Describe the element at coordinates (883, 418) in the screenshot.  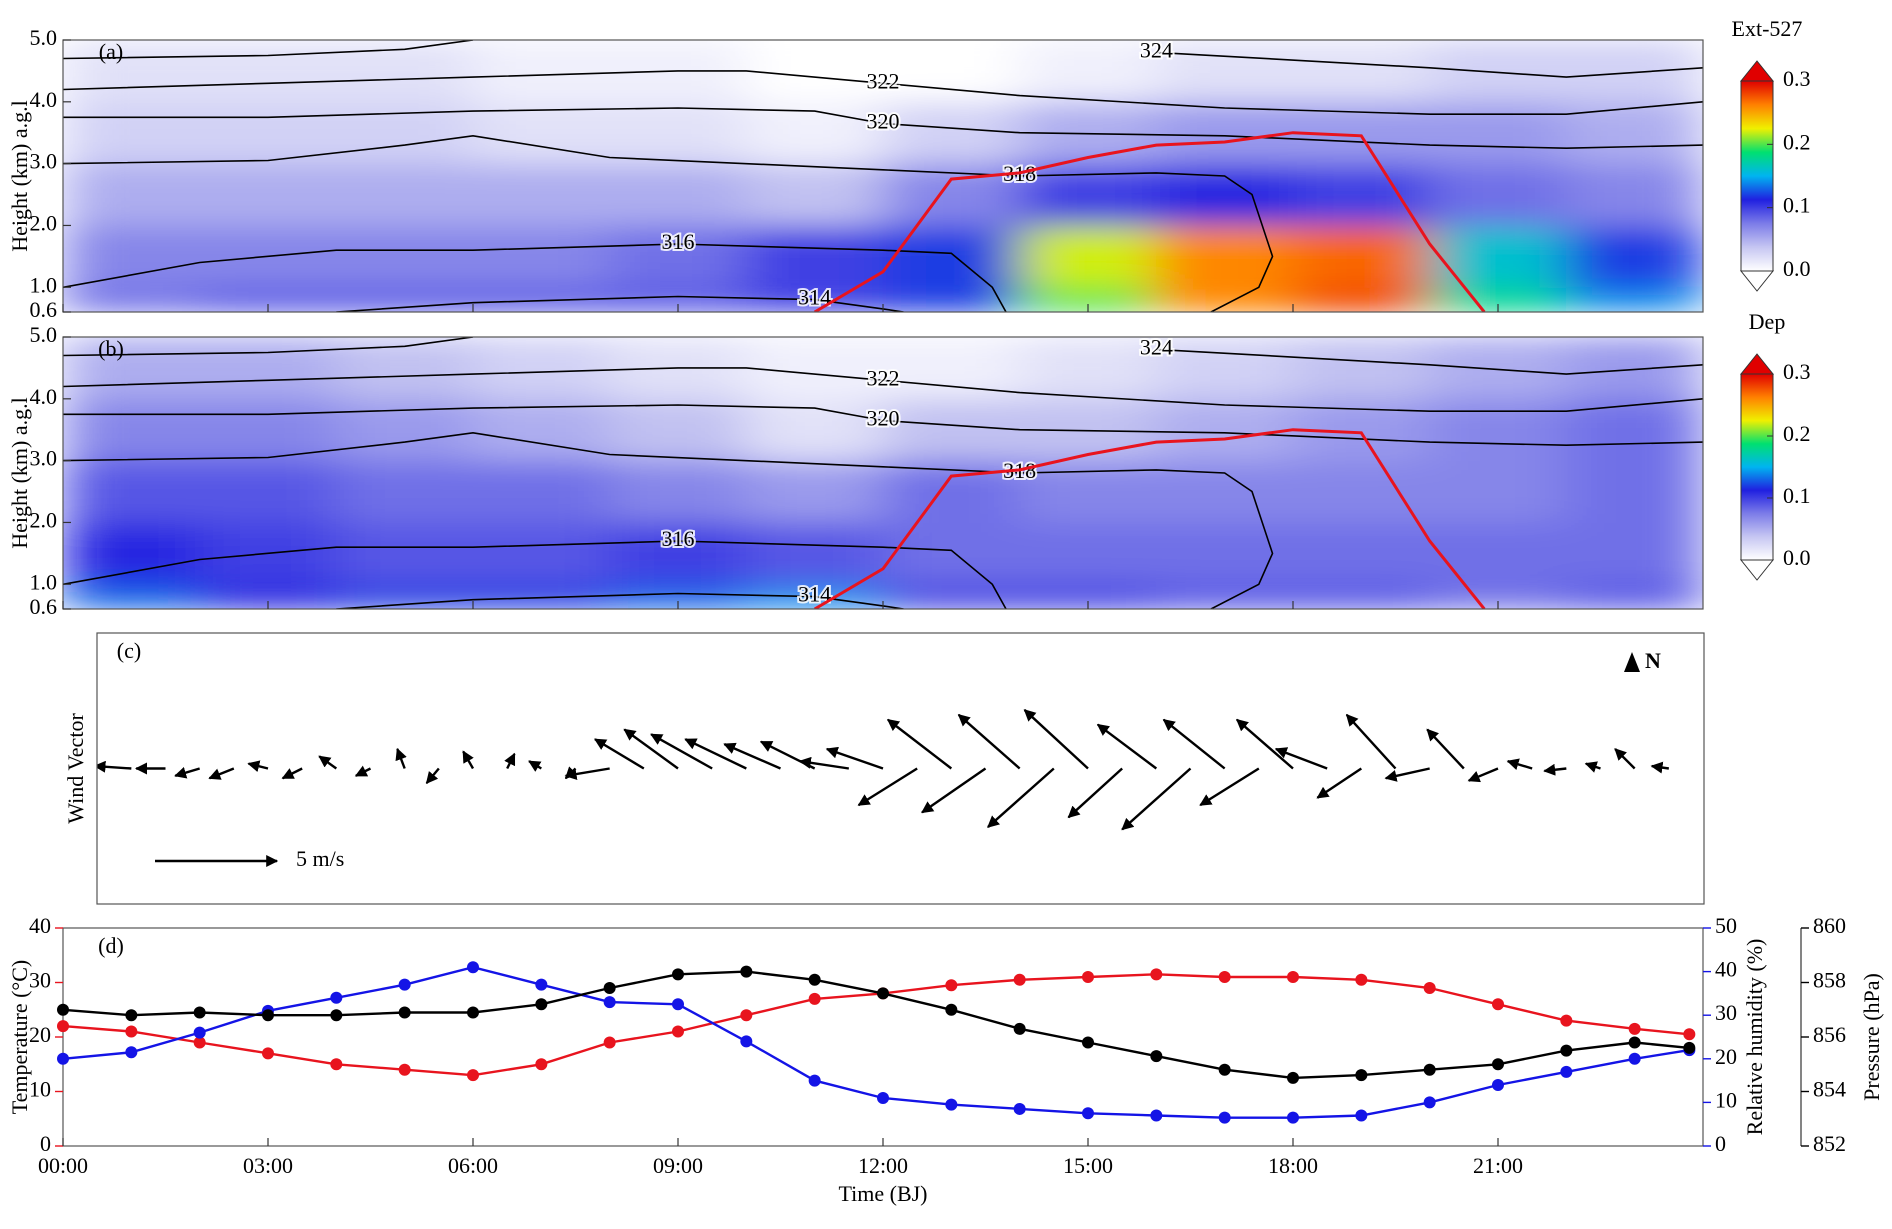
I see `contour-label: 320` at that location.